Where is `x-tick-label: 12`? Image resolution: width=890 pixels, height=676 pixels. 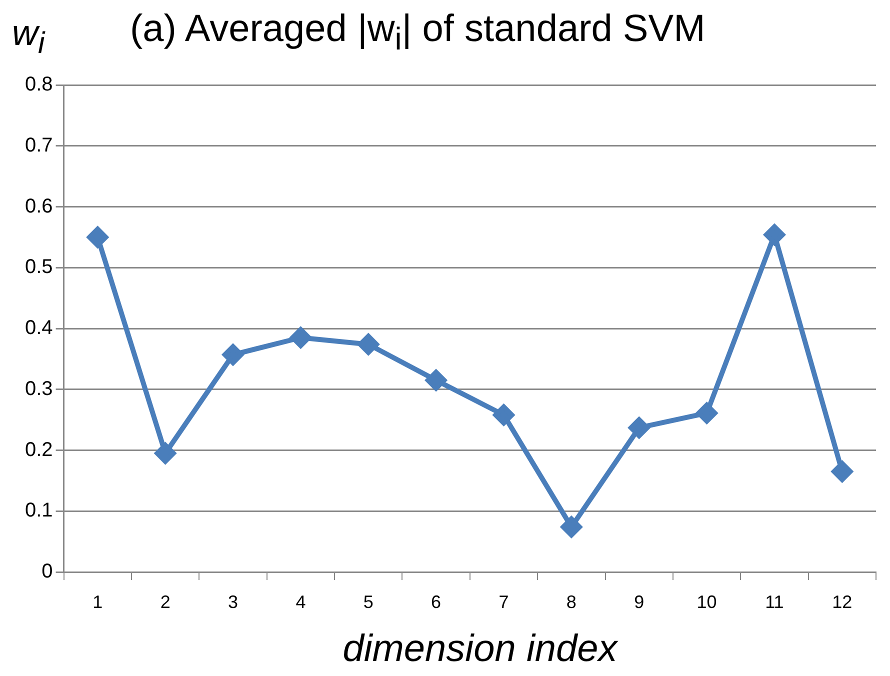
x-tick-label: 12 is located at coordinates (842, 602).